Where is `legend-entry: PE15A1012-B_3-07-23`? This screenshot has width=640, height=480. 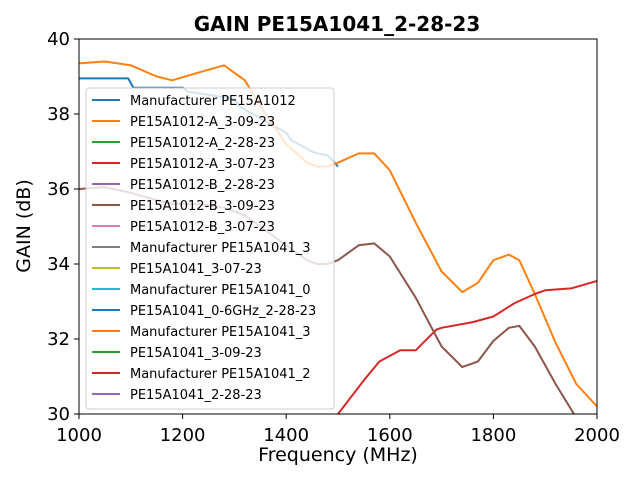
legend-entry: PE15A1012-B_3-07-23 is located at coordinates (202, 227).